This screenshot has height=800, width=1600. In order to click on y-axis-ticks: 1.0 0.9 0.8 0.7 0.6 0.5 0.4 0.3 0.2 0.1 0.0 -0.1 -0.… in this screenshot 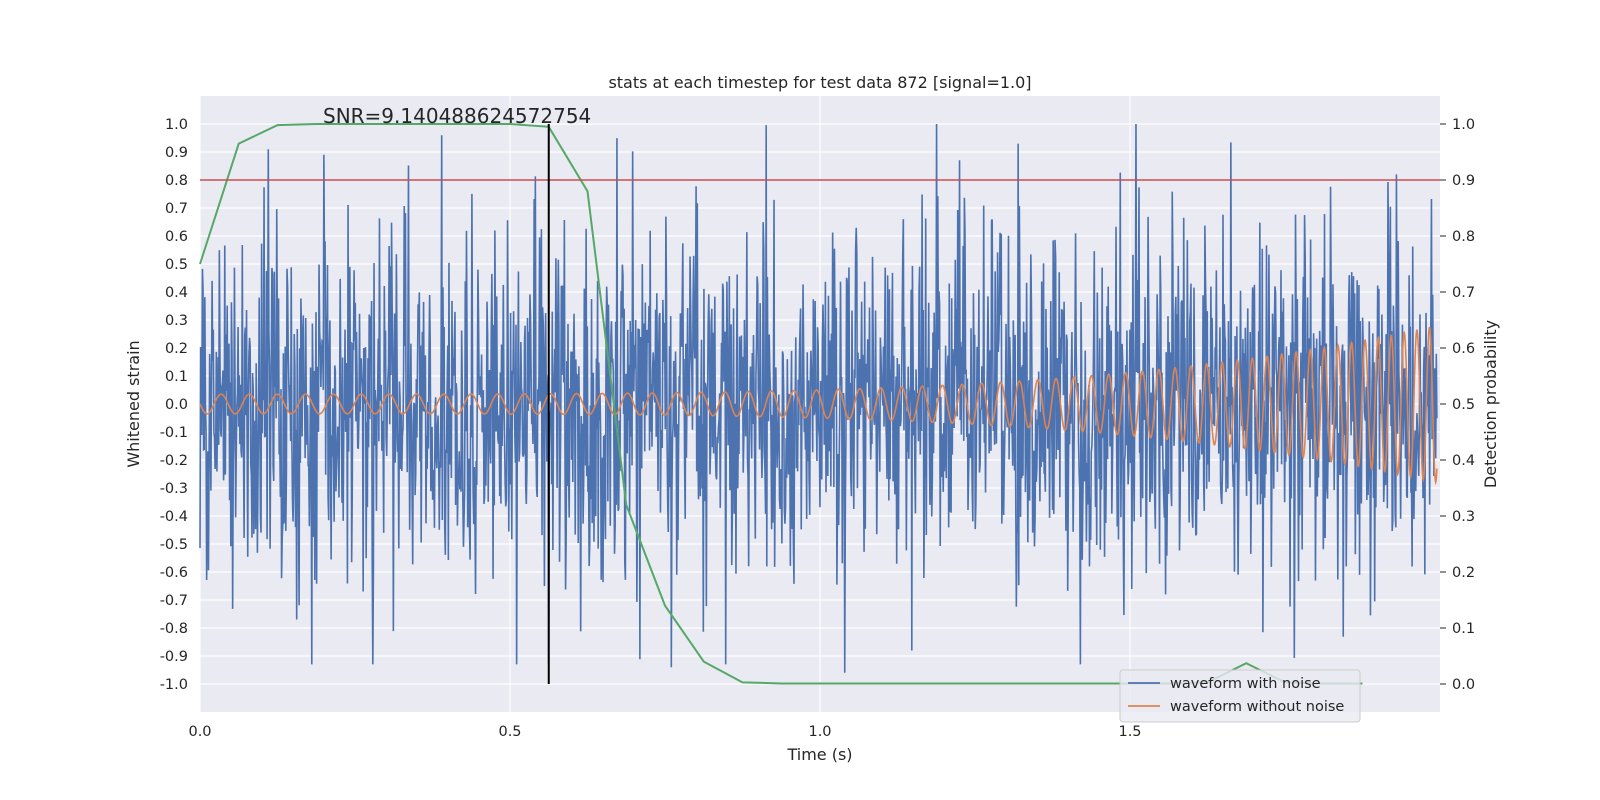, I will do `click(174, 405)`.